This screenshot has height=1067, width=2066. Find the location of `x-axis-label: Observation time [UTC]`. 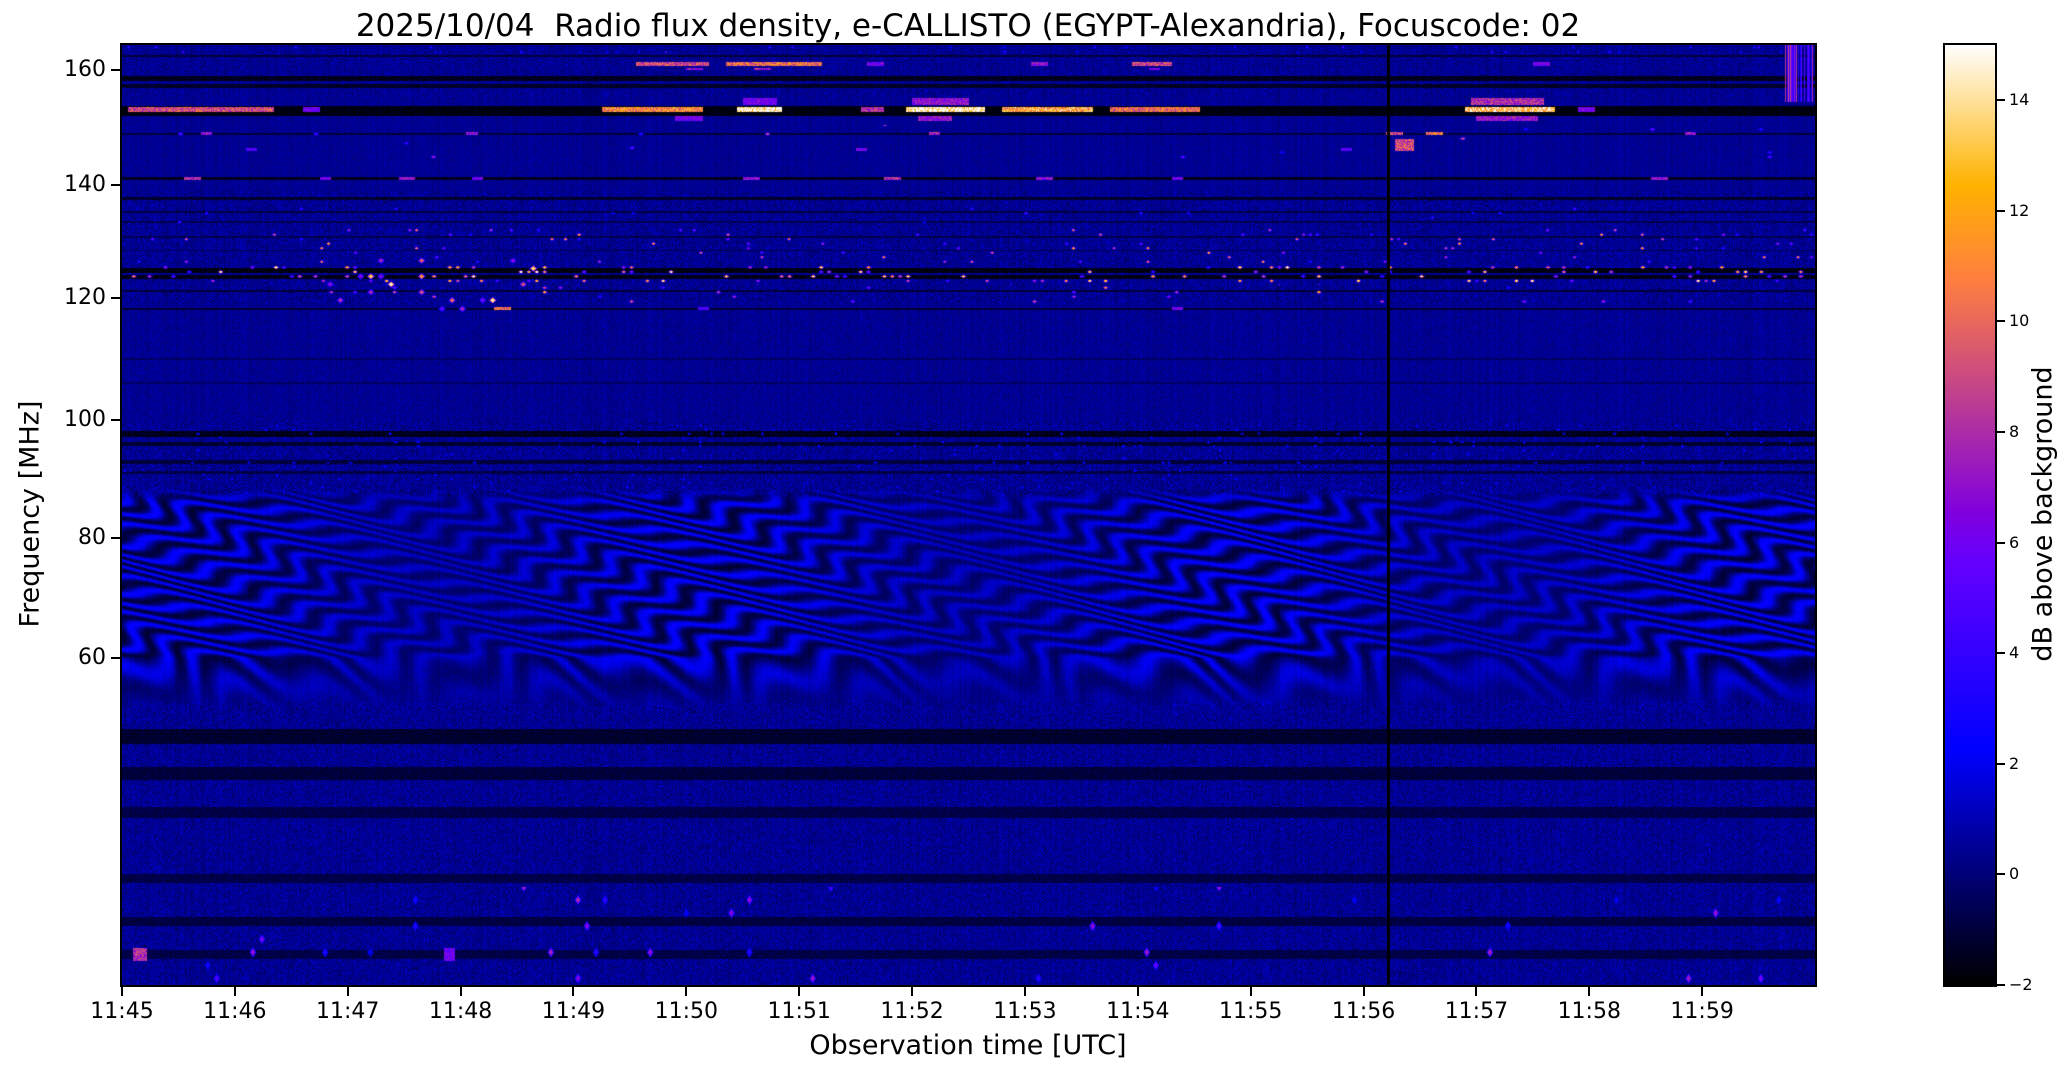

x-axis-label: Observation time [UTC] is located at coordinates (968, 1045).